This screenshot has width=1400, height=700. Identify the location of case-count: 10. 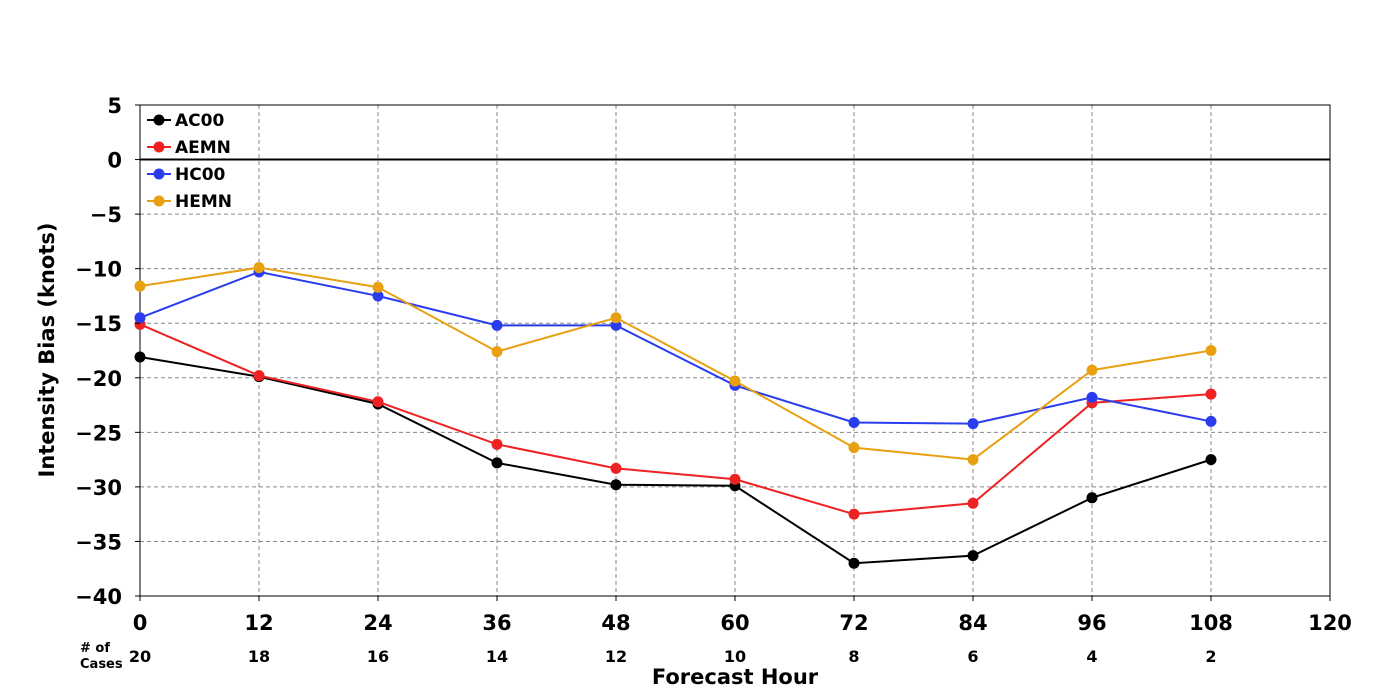
(735, 656).